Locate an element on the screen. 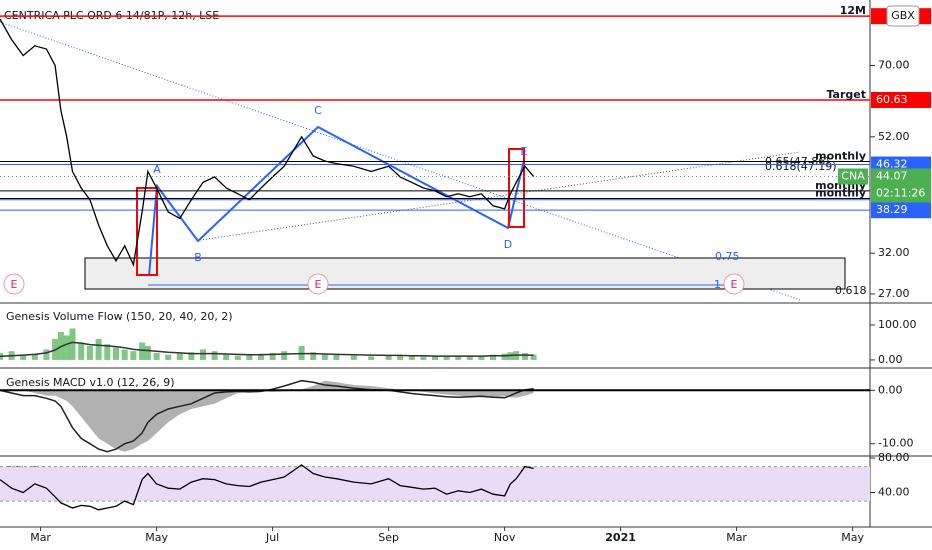 Image resolution: width=932 pixels, height=550 pixels. panel-title: Genesis Volume Flow (150, 20, 40, 20, 2) is located at coordinates (119, 316).